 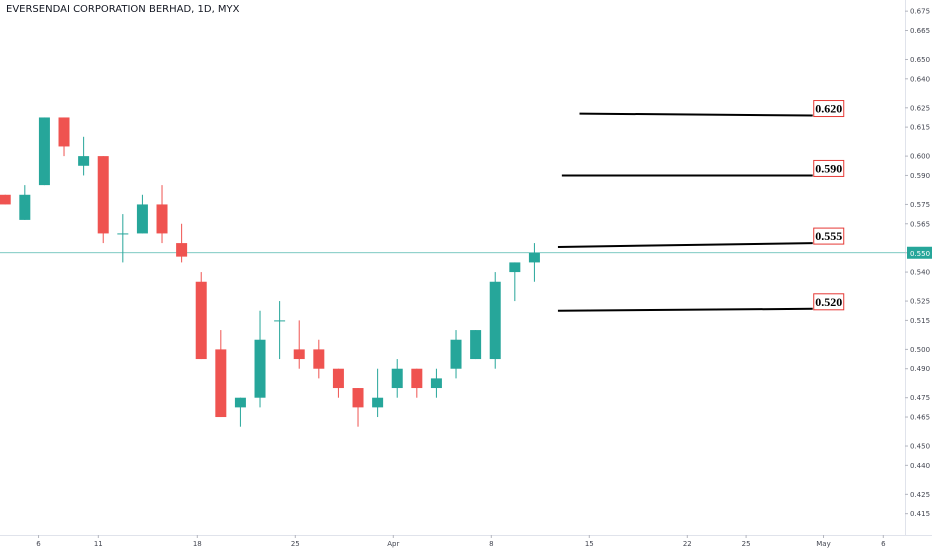 I want to click on x-tick-label: May, so click(x=823, y=544).